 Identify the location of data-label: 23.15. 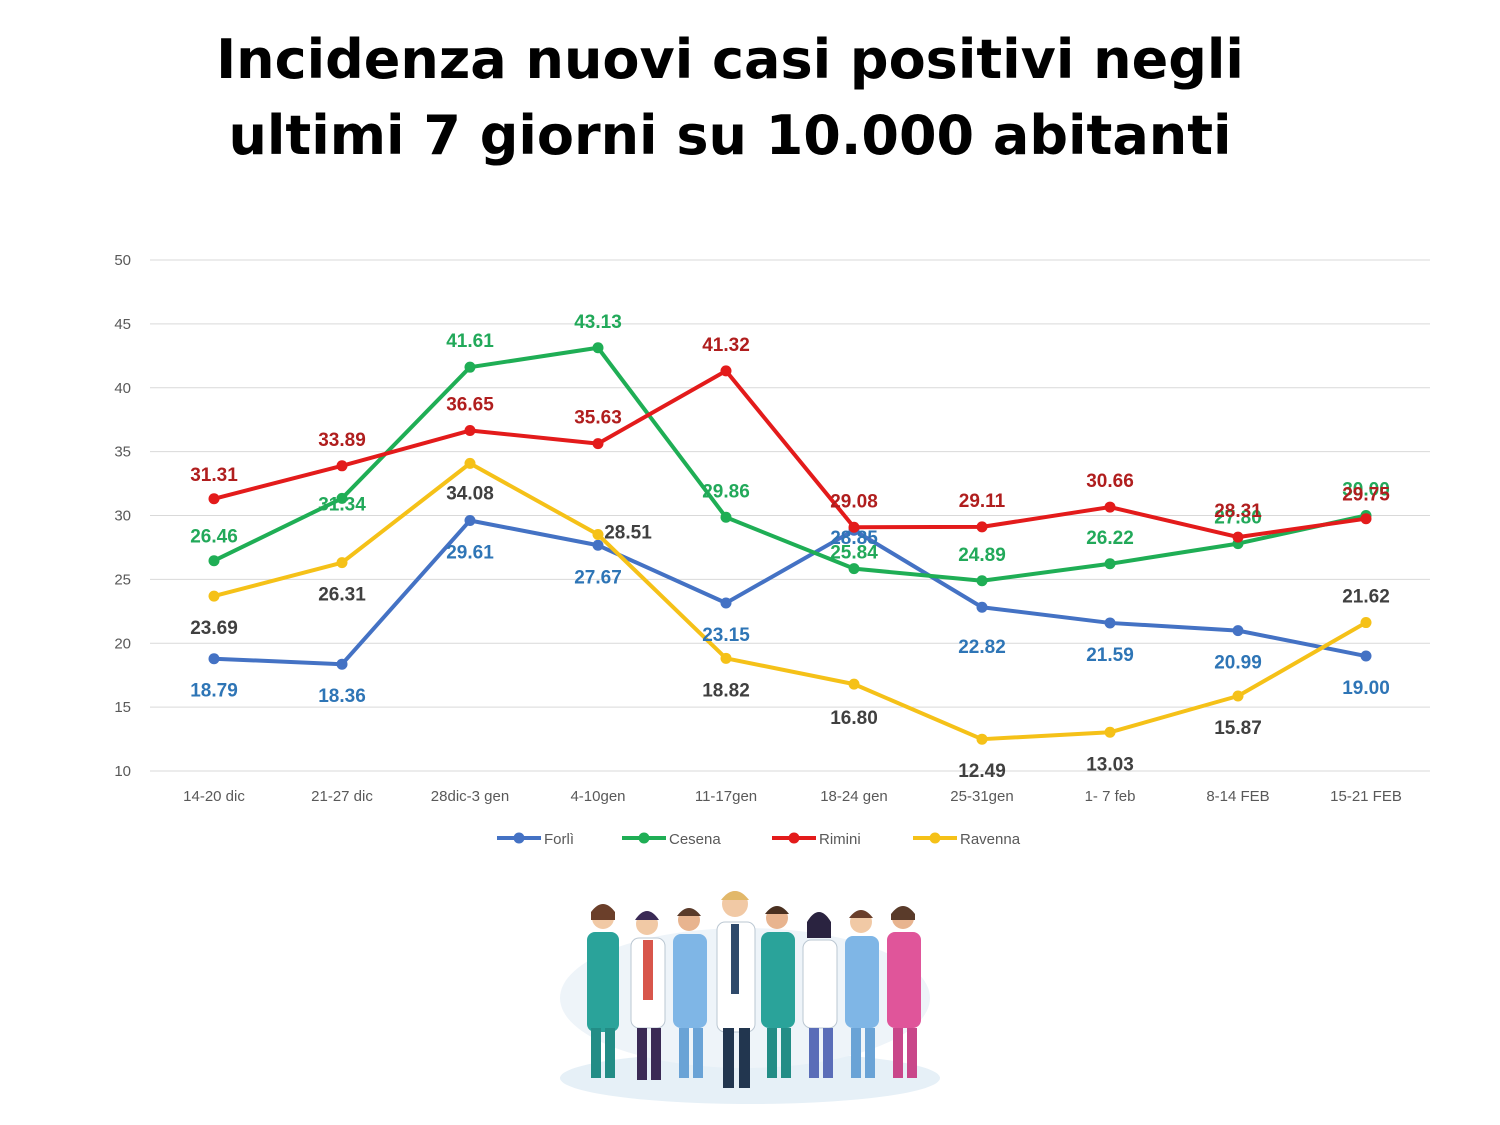
(726, 635).